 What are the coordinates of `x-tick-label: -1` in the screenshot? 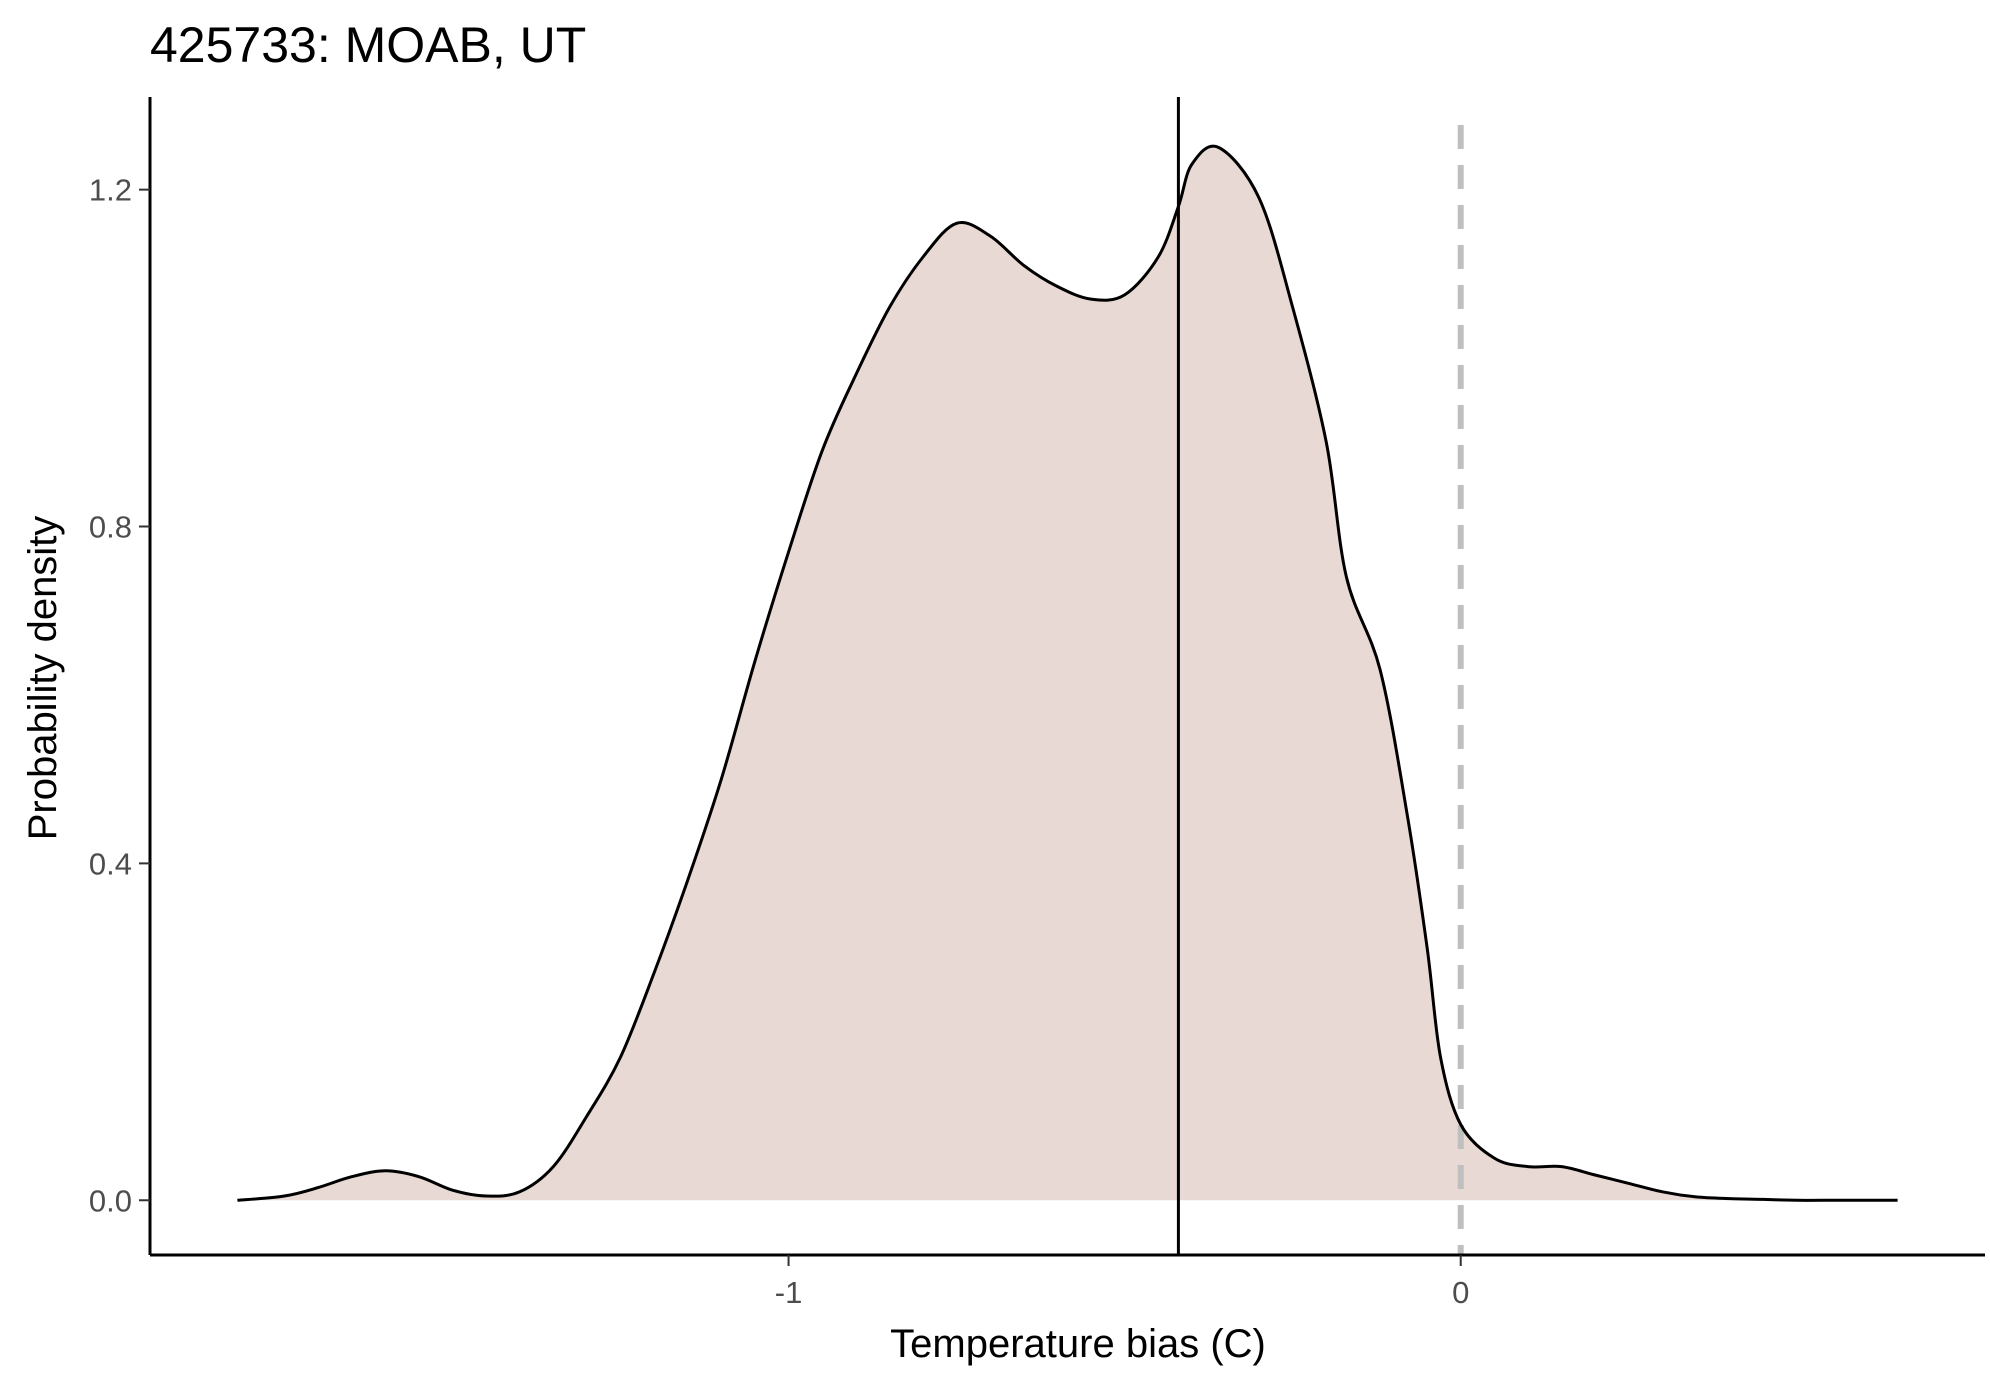 It's located at (789, 1292).